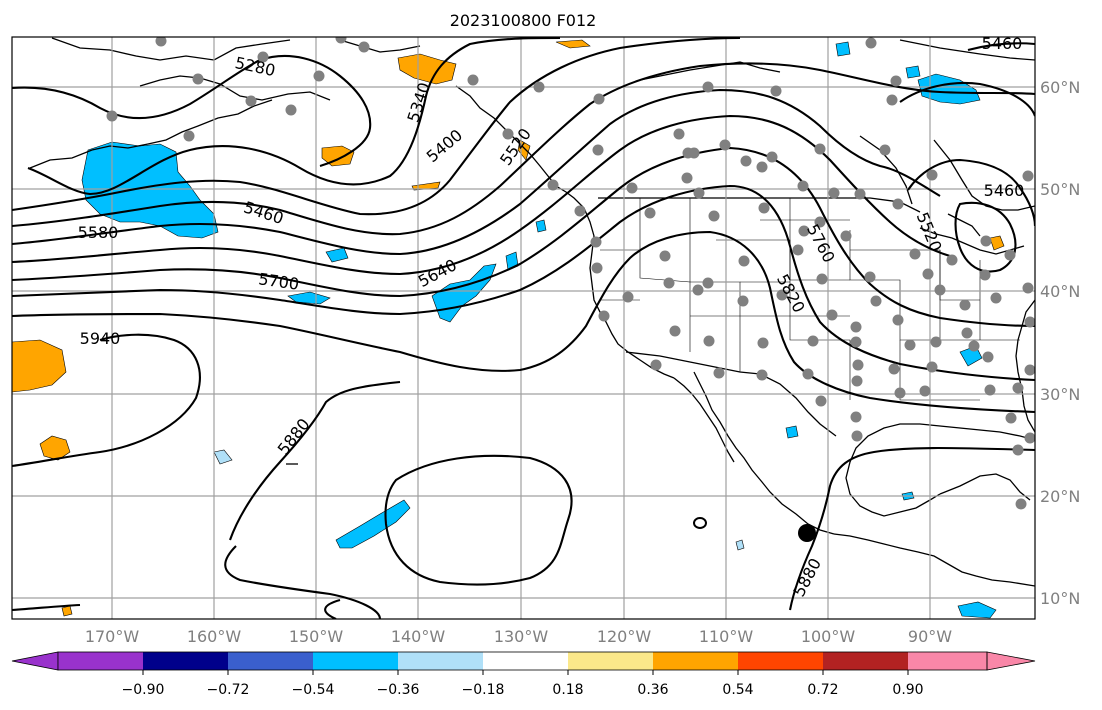  What do you see at coordinates (652, 690) in the screenshot?
I see `colorbar-tick-label: 0.36` at bounding box center [652, 690].